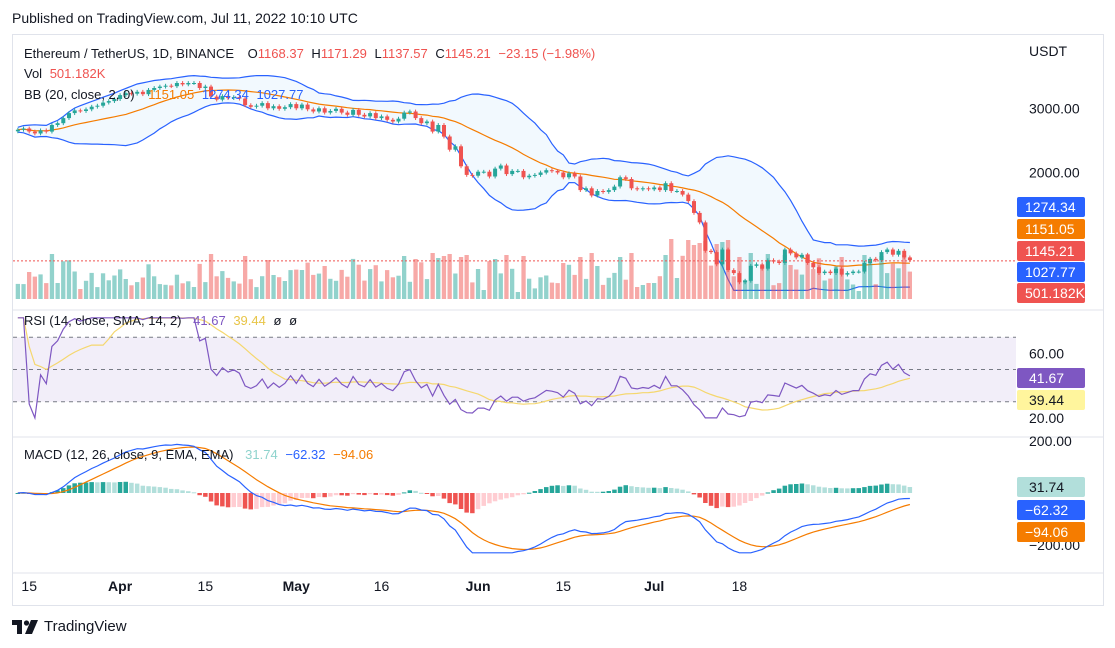 The image size is (1115, 648). What do you see at coordinates (293, 320) in the screenshot?
I see `rsi-extra-2: ø` at bounding box center [293, 320].